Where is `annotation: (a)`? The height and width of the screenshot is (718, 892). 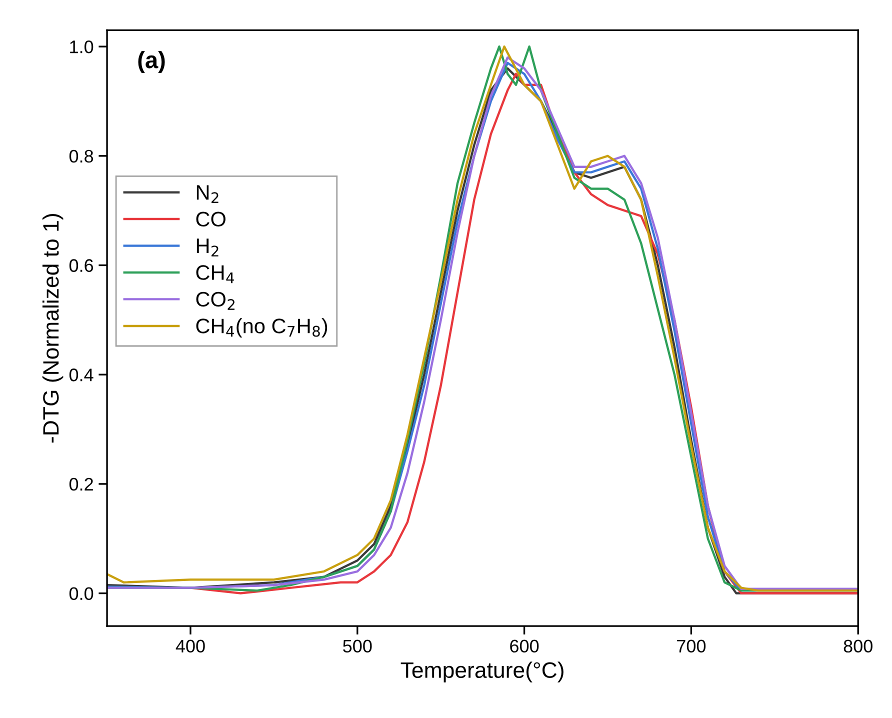 annotation: (a) is located at coordinates (151, 62).